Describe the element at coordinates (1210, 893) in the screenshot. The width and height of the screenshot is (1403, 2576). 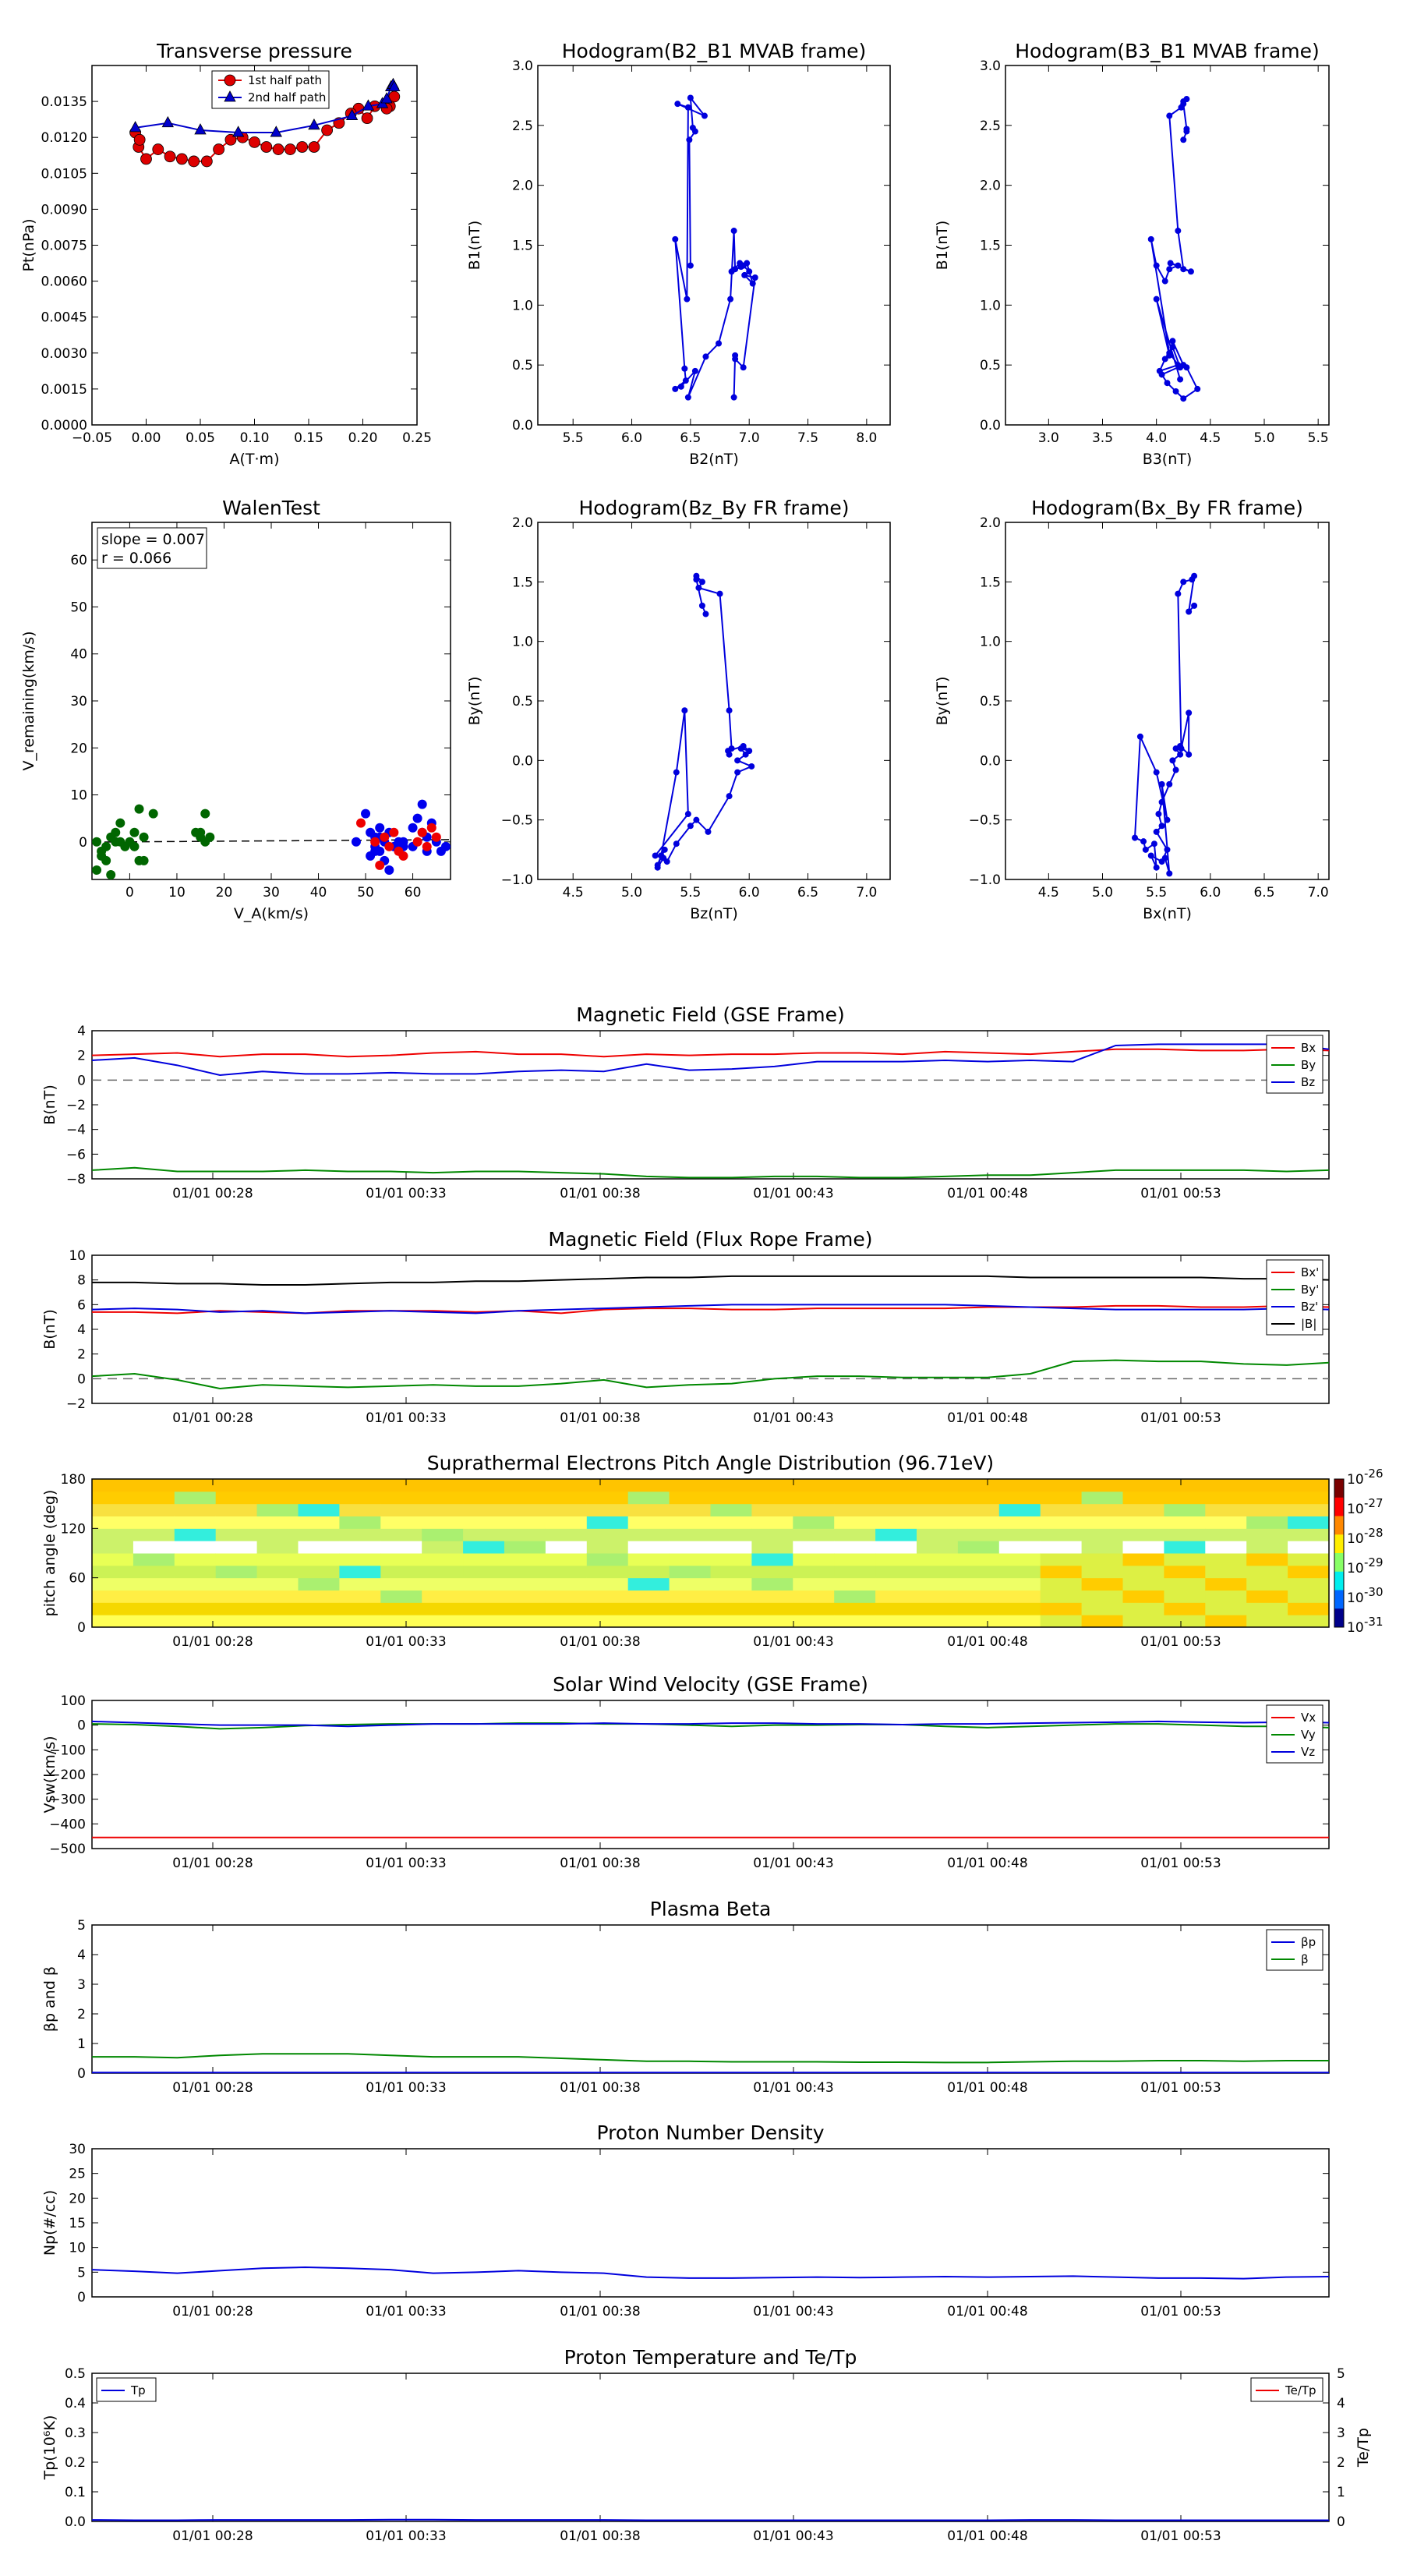
I see `x-tick-label: 6.0` at that location.